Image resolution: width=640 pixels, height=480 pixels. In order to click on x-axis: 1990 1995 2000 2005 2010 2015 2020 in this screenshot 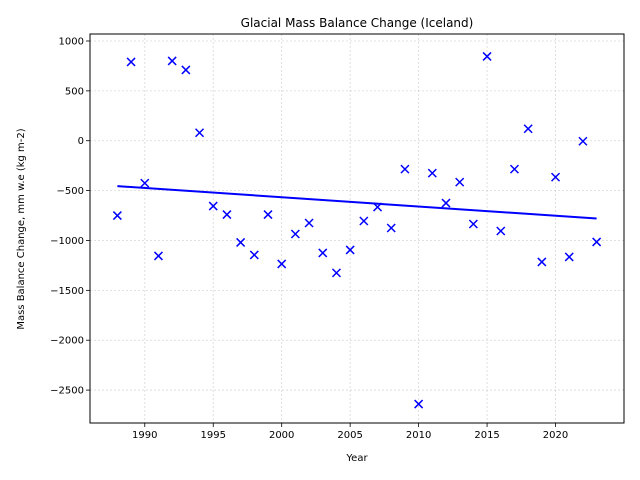, I will do `click(350, 432)`.